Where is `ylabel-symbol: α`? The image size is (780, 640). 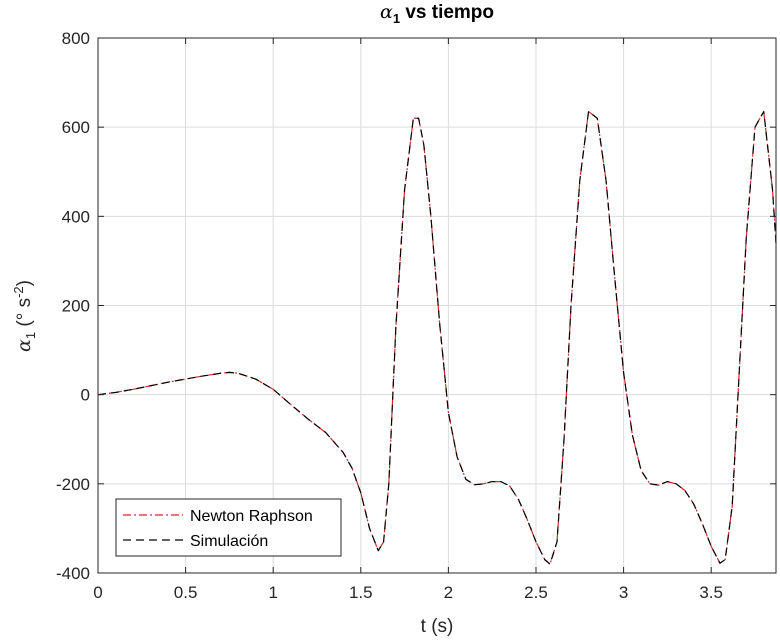 ylabel-symbol: α is located at coordinates (24, 345).